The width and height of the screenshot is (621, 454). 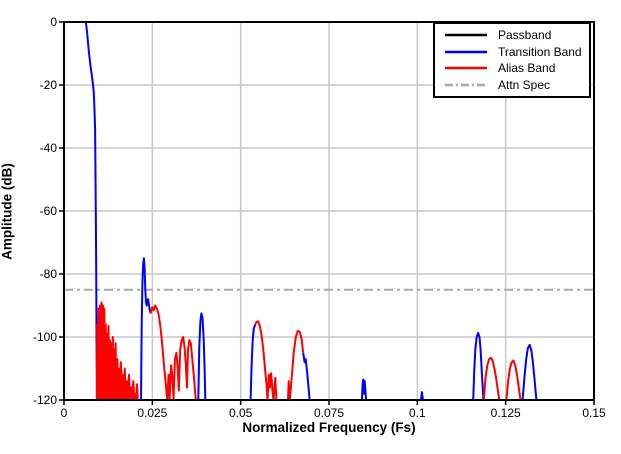 I want to click on y-tick-label: -80, so click(x=49, y=274).